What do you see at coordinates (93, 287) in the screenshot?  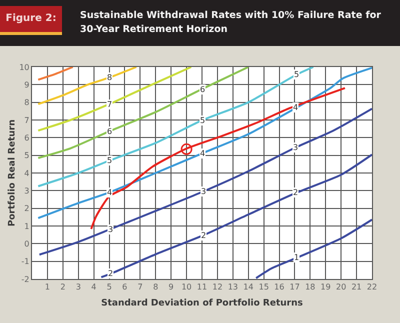 I see `x-tick-label: 4` at bounding box center [93, 287].